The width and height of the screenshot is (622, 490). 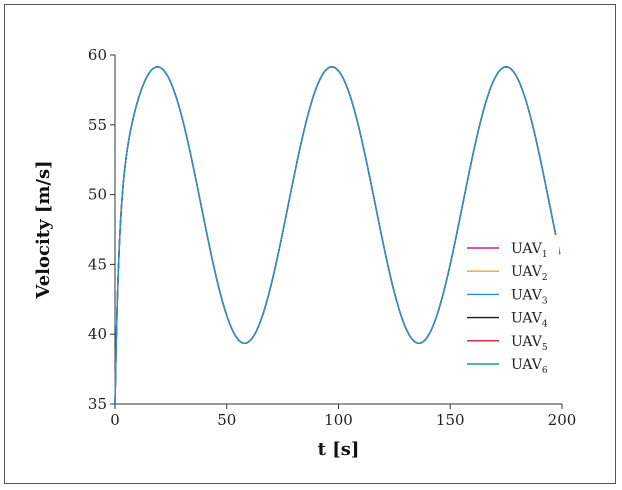 What do you see at coordinates (529, 250) in the screenshot?
I see `legend-label-uav1: UAV1` at bounding box center [529, 250].